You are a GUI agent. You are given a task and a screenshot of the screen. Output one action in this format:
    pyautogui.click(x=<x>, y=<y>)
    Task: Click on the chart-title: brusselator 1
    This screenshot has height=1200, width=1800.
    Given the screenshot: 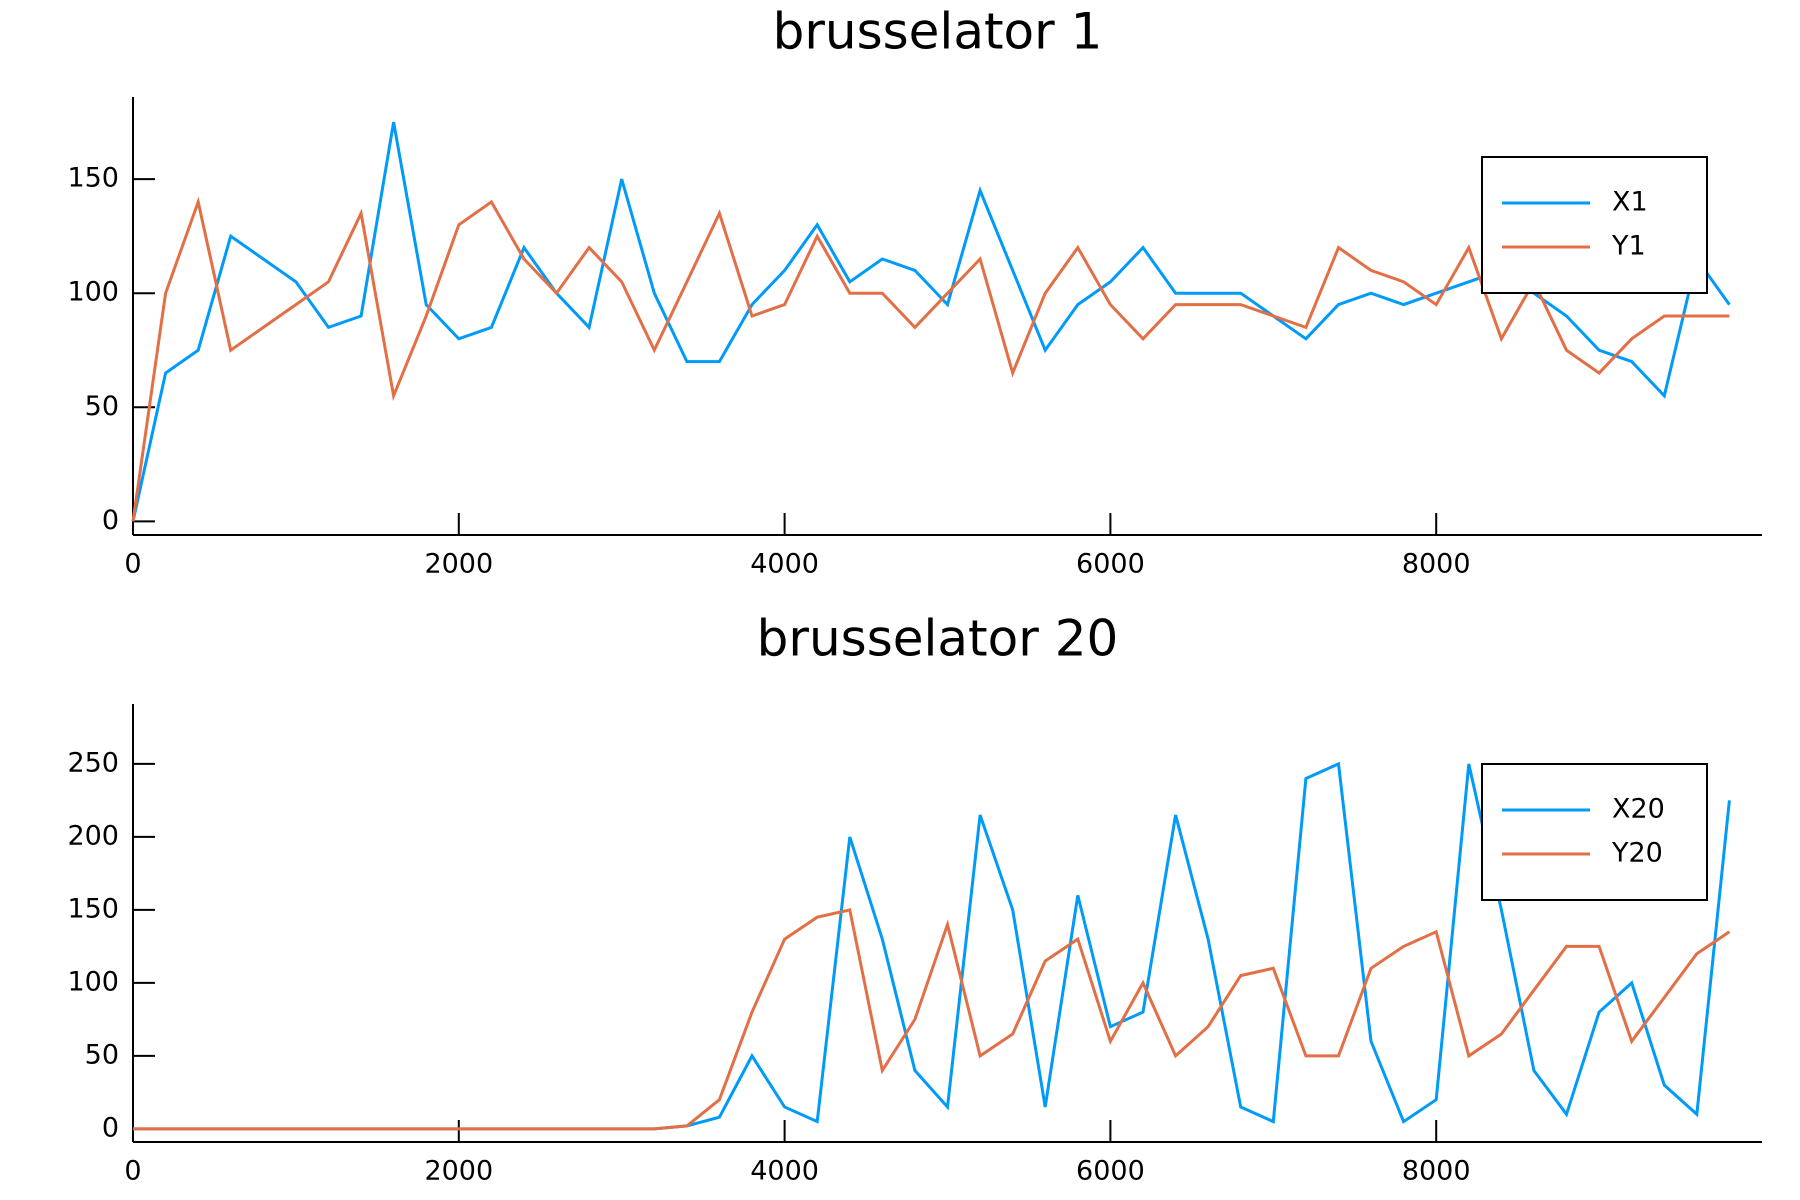 What is the action you would take?
    pyautogui.click(x=938, y=32)
    